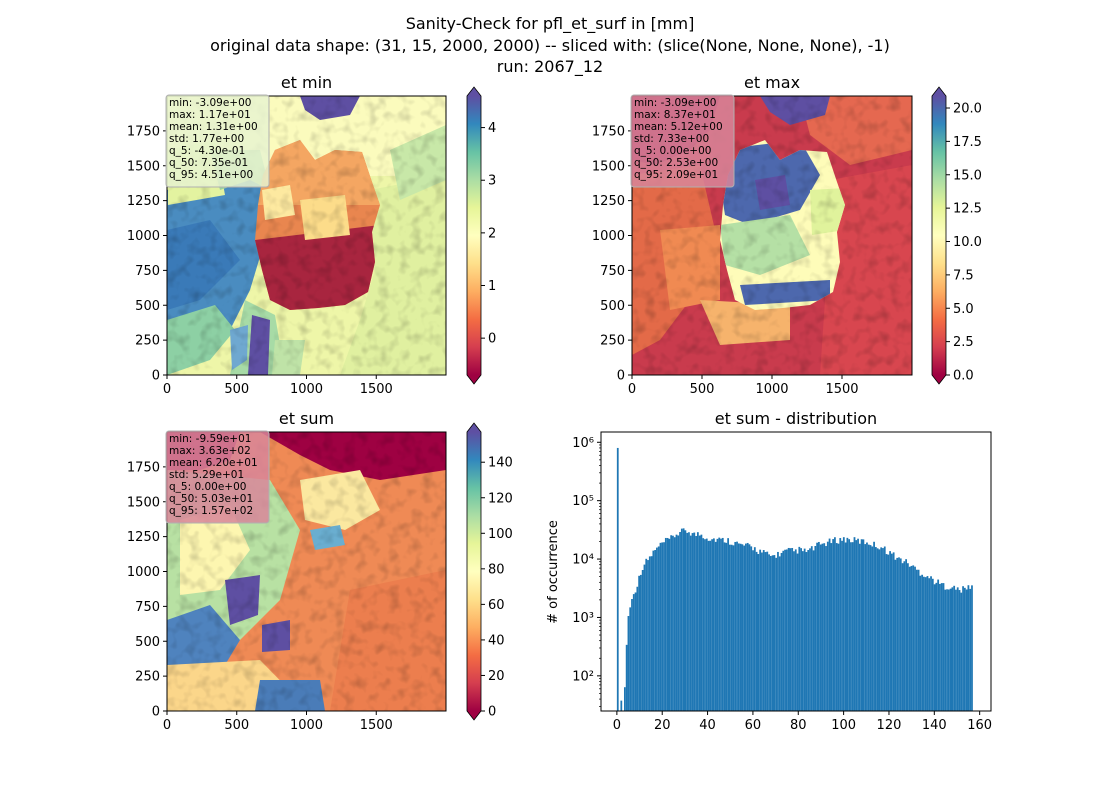 The width and height of the screenshot is (1100, 800). Describe the element at coordinates (496, 676) in the screenshot. I see `colorbar-tick-label: 20` at that location.